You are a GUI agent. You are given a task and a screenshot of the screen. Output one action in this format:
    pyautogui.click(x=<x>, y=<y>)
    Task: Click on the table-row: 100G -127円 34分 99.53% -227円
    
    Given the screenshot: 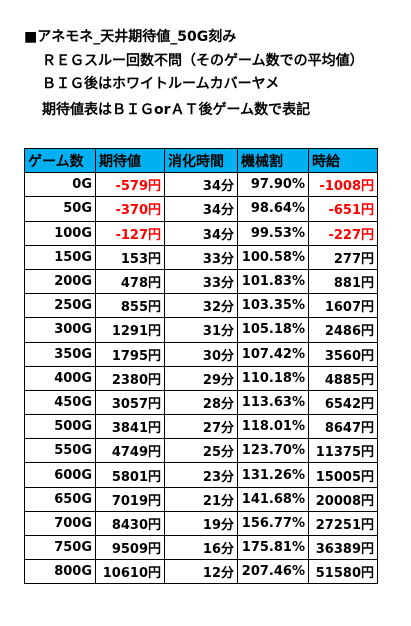 What is the action you would take?
    pyautogui.click(x=201, y=233)
    